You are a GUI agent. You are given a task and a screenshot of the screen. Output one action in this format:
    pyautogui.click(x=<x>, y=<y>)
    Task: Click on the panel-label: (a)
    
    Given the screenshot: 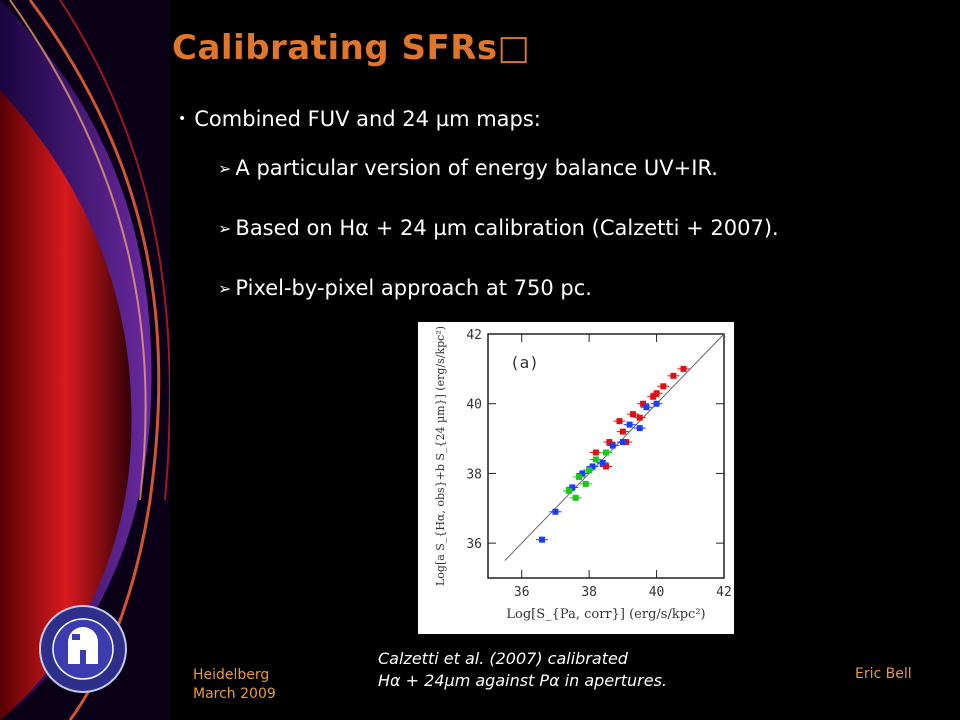 What is the action you would take?
    pyautogui.click(x=524, y=362)
    